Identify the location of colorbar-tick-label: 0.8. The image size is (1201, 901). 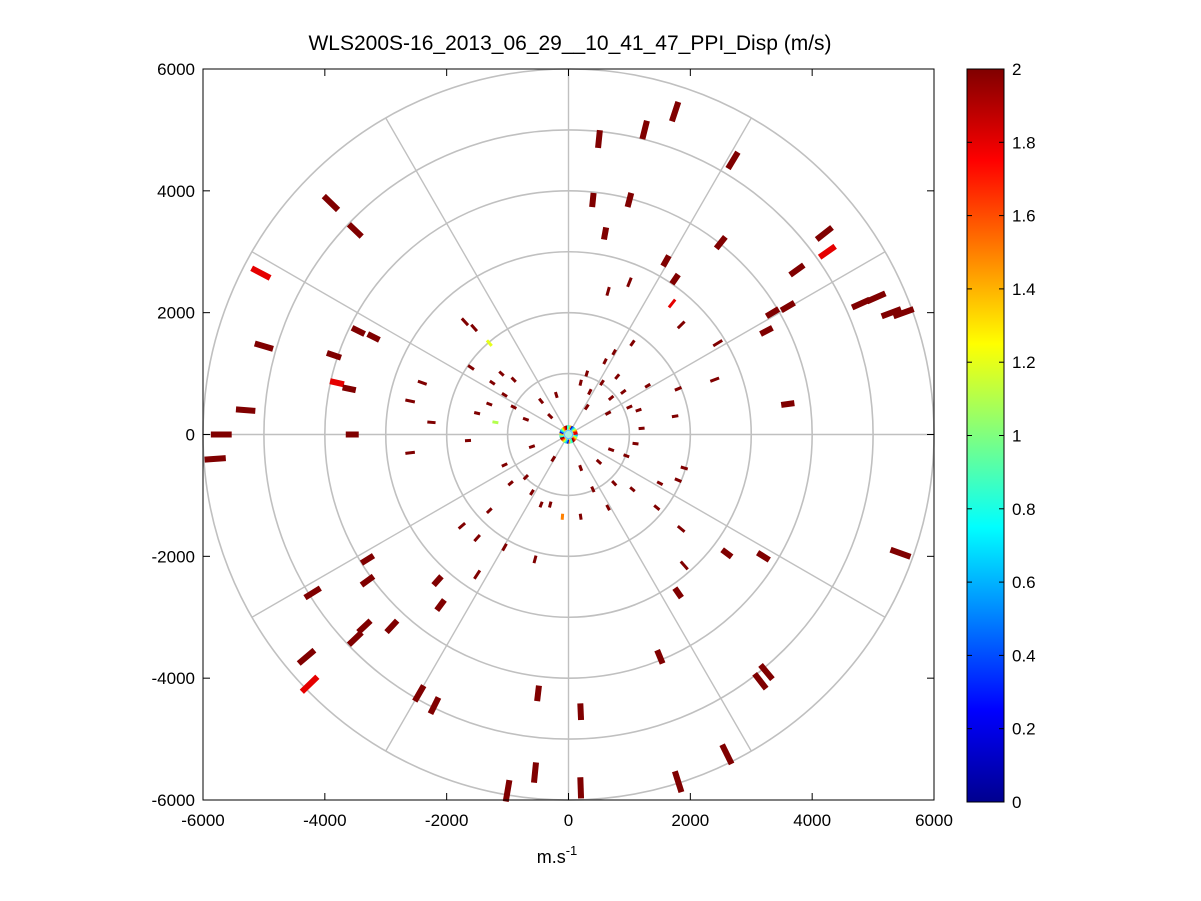
(1024, 509).